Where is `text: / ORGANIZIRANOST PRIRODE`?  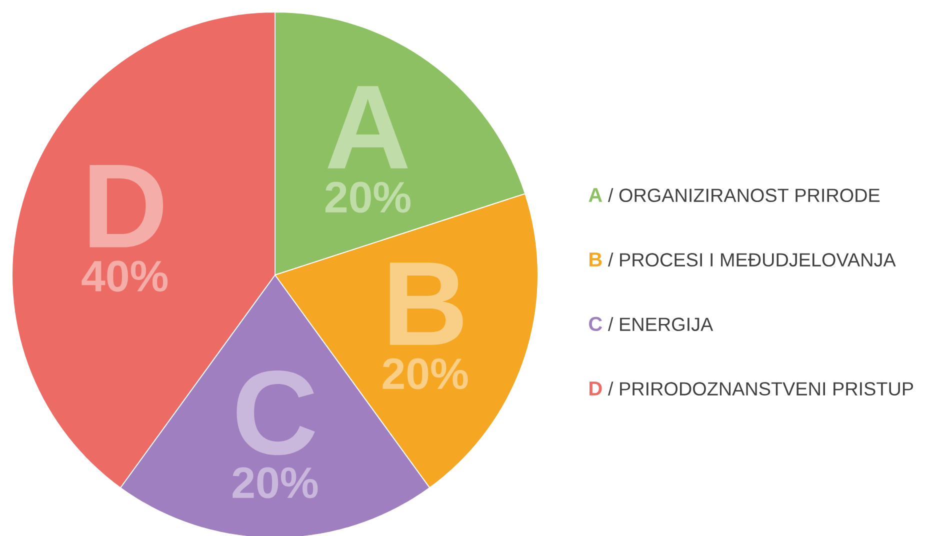
text: / ORGANIZIRANOST PRIRODE is located at coordinates (744, 195).